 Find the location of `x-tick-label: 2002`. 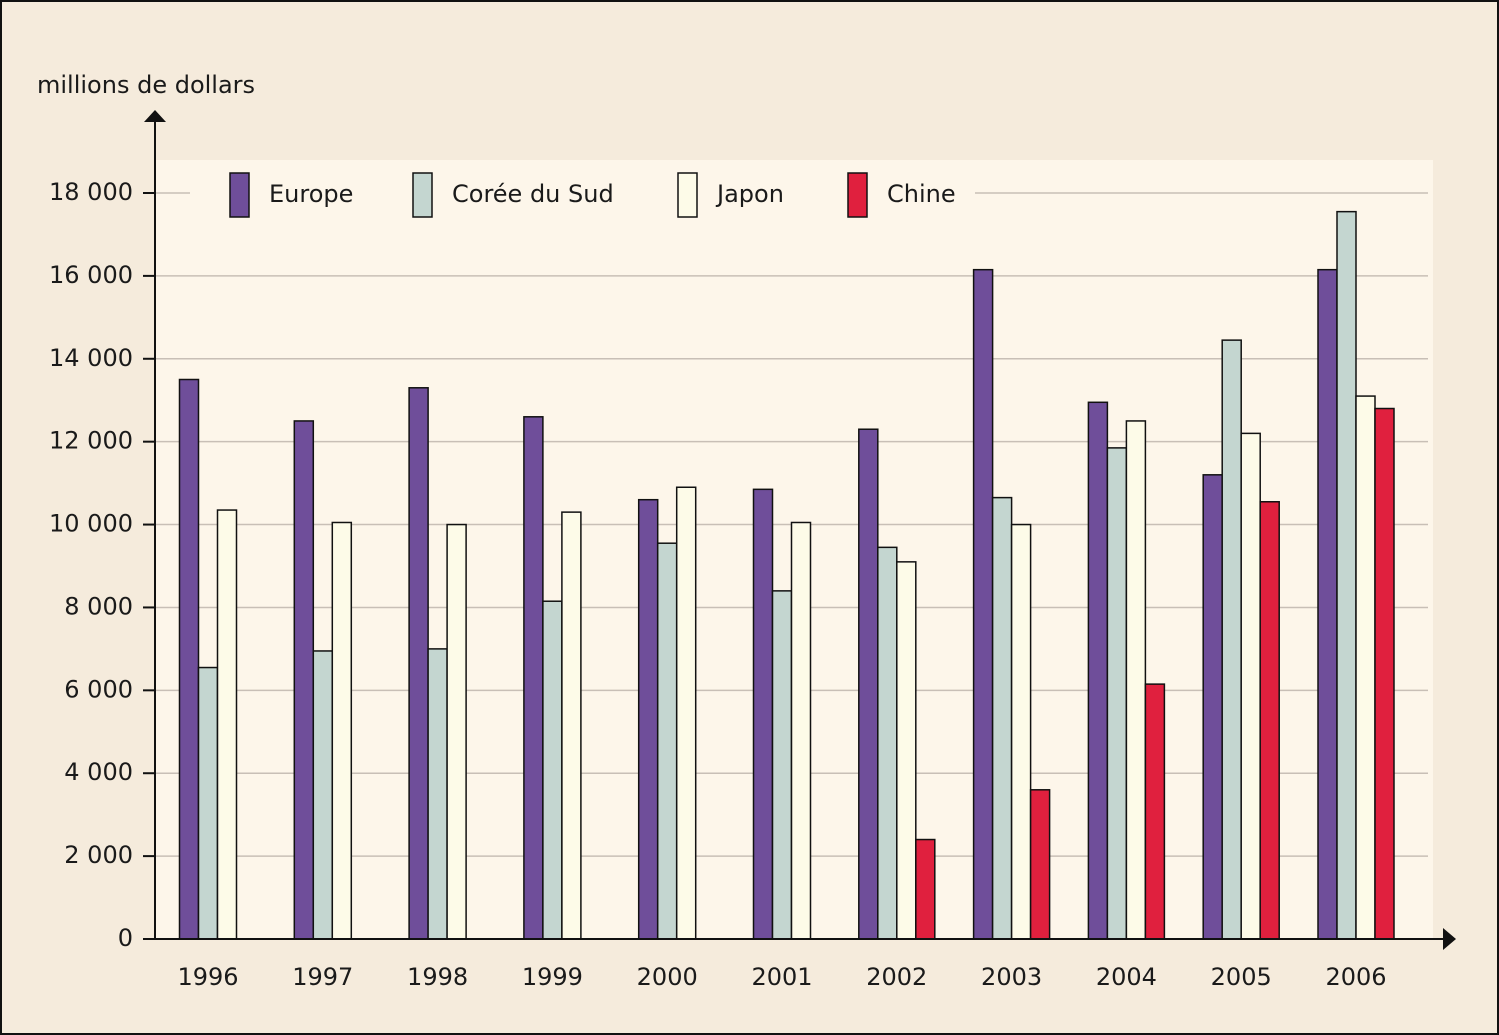

x-tick-label: 2002 is located at coordinates (896, 977).